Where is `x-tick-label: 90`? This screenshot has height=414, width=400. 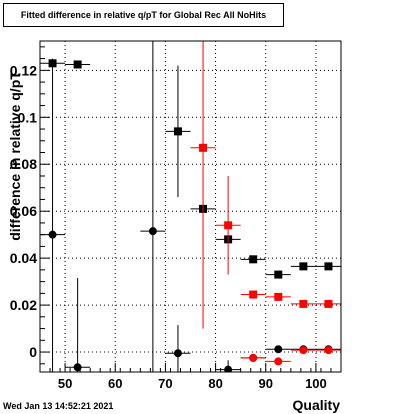 x-tick-label: 90 is located at coordinates (266, 383).